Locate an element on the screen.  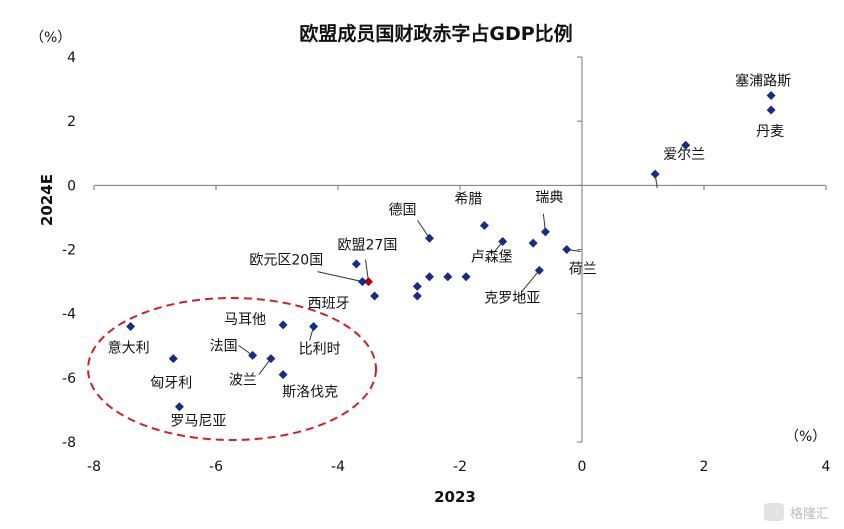
y-tick-label: 4 is located at coordinates (71, 58).